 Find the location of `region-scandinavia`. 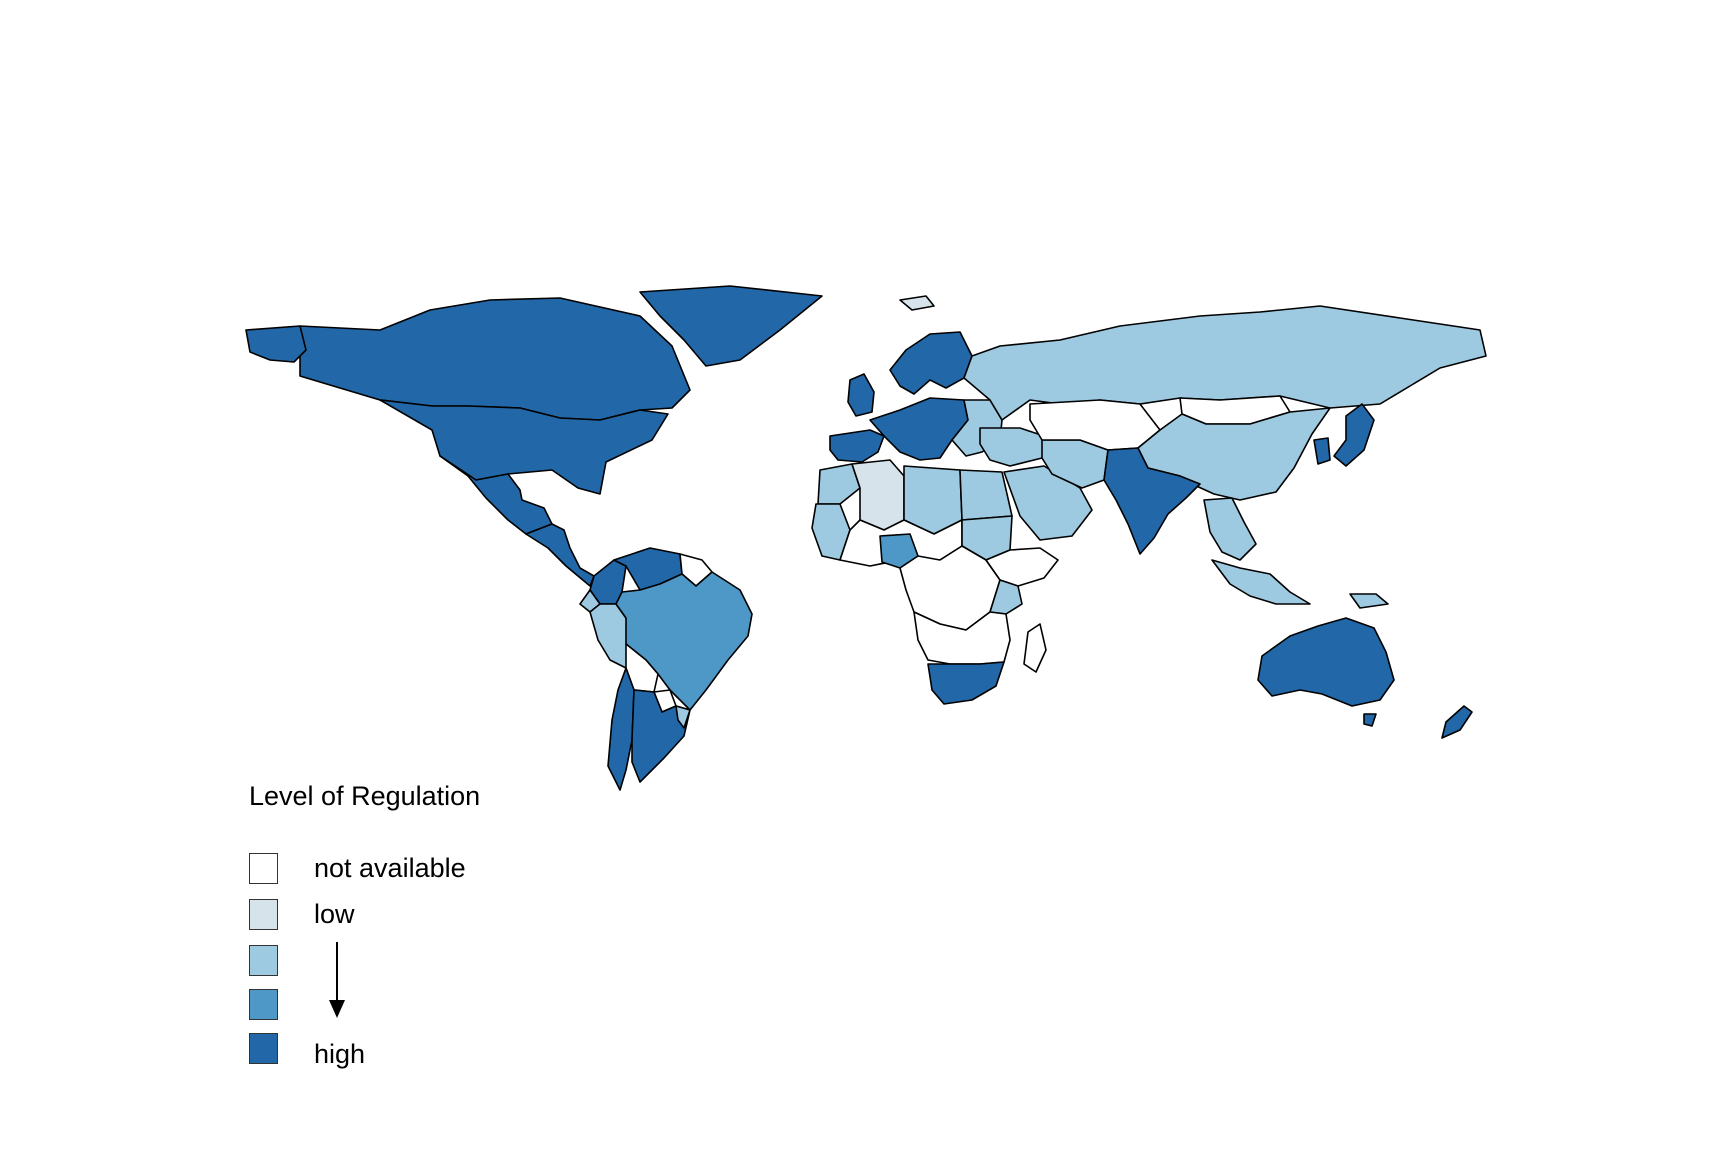

region-scandinavia is located at coordinates (931, 363).